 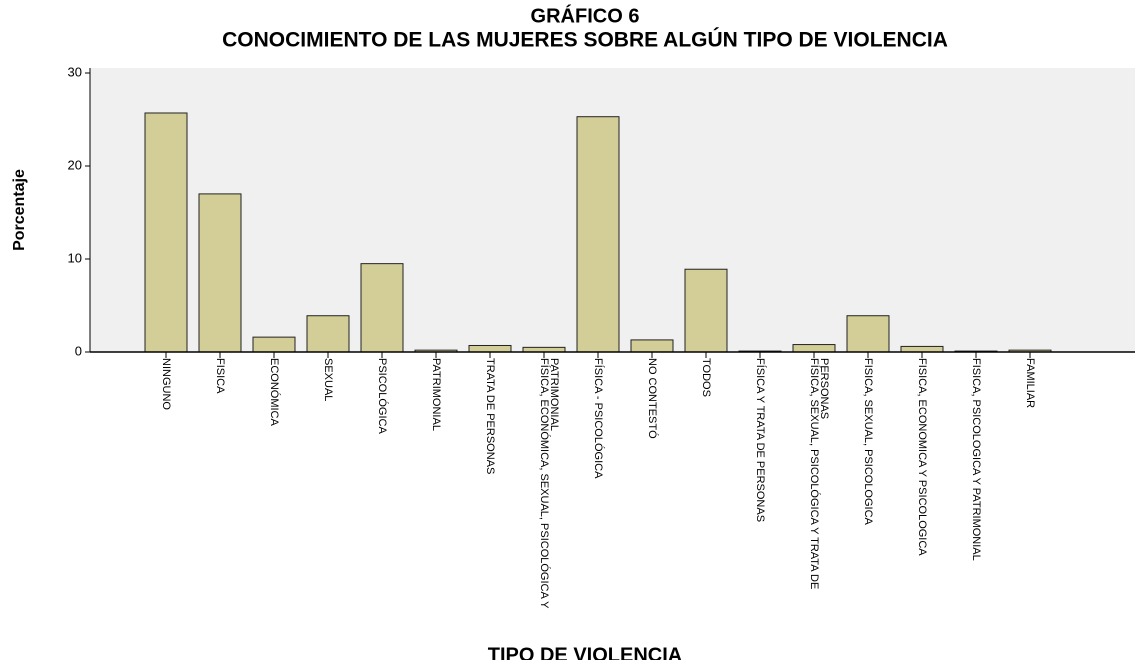 I want to click on x-tick-label: NO CONTESTÓ, so click(x=652, y=398).